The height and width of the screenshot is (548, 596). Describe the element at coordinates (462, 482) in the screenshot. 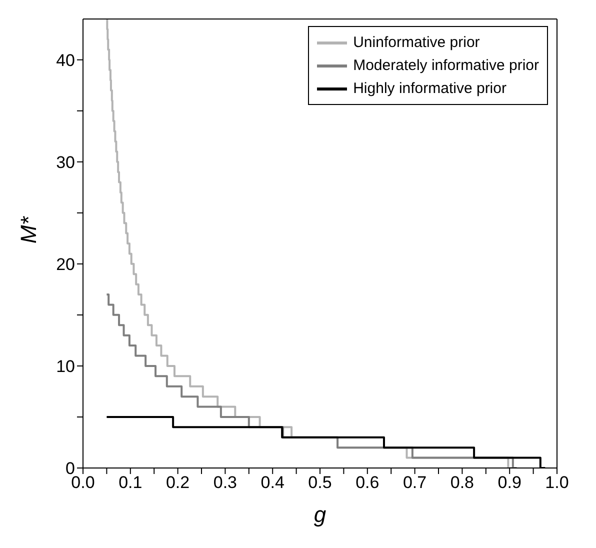

I see `x-tick-label: 0.8` at that location.